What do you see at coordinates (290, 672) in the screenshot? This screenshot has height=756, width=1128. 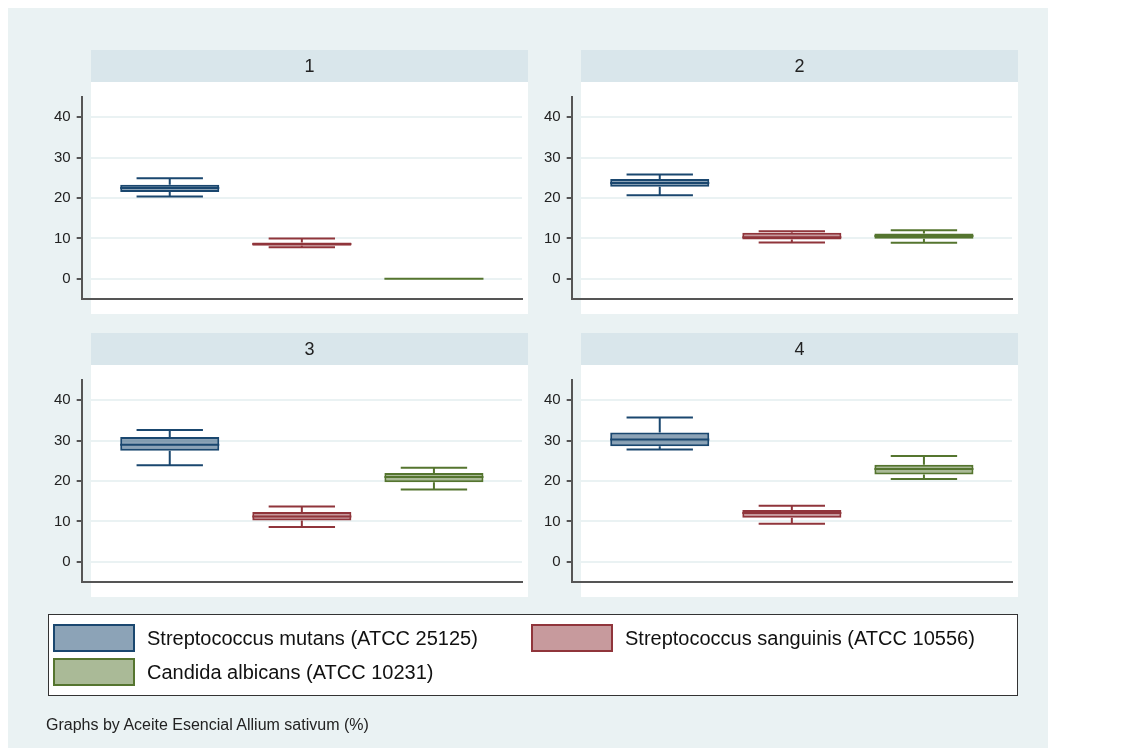 I see `legend-label: Candida albicans (ATCC 10231)` at bounding box center [290, 672].